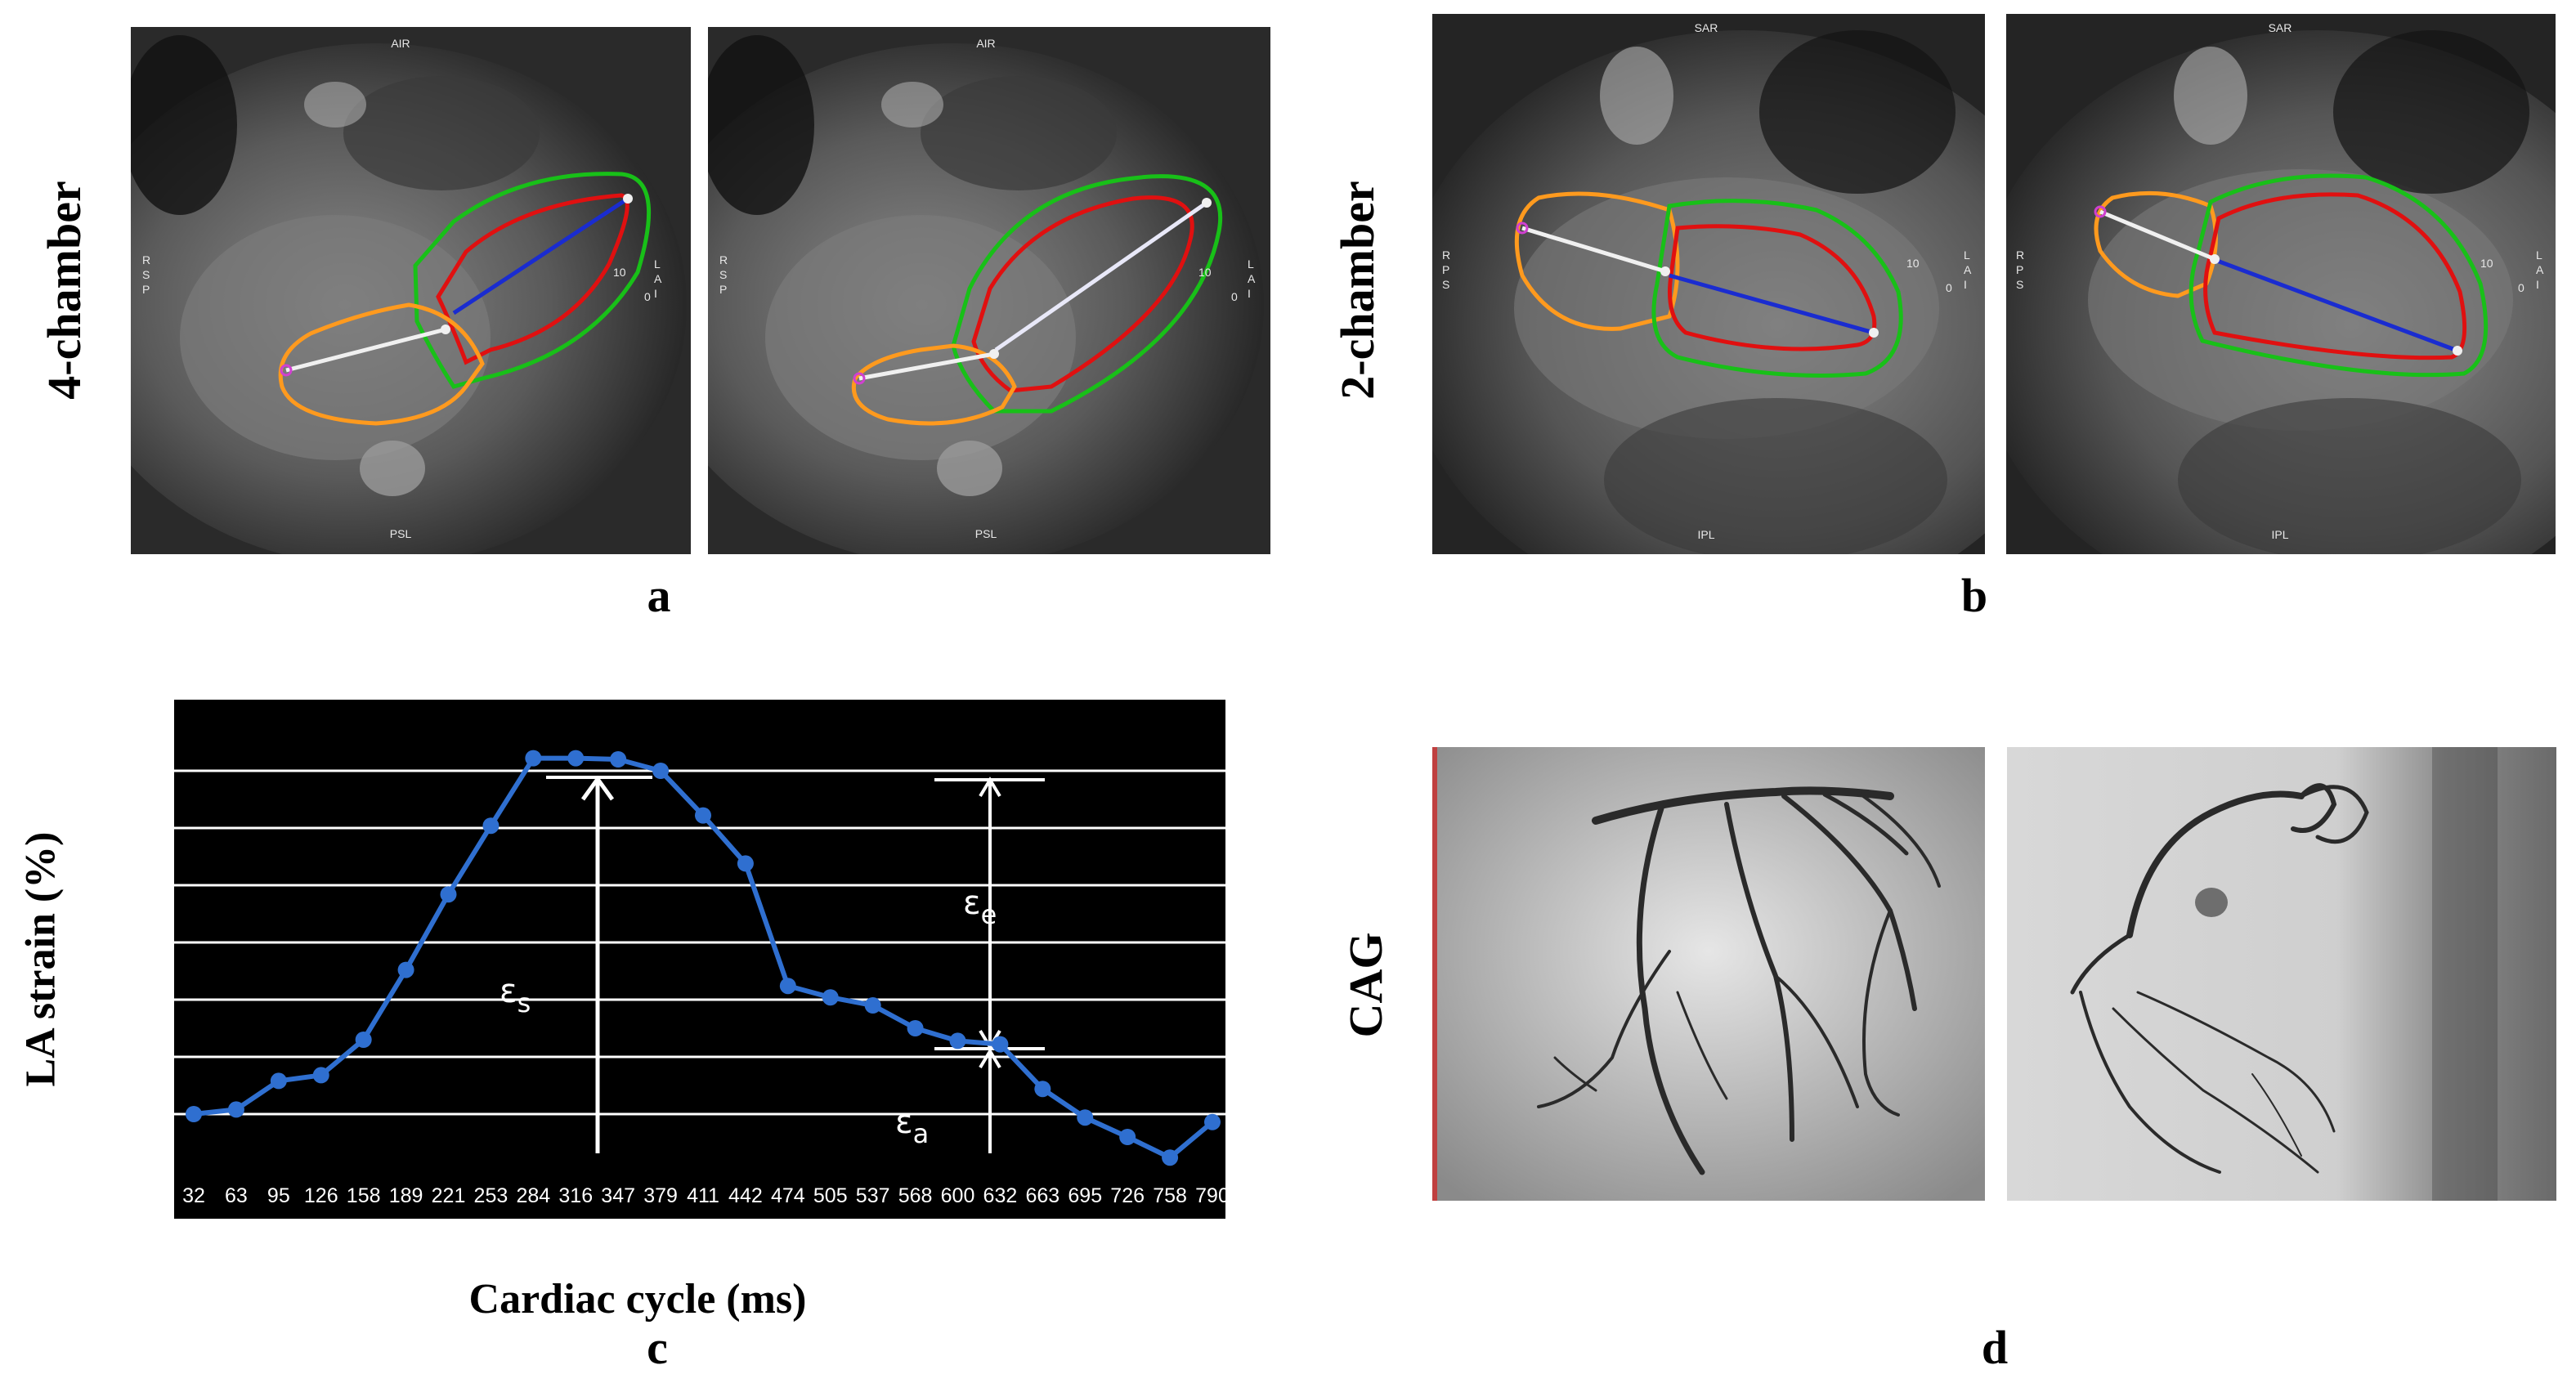  What do you see at coordinates (2281, 27) in the screenshot?
I see `svg-text: SAR` at bounding box center [2281, 27].